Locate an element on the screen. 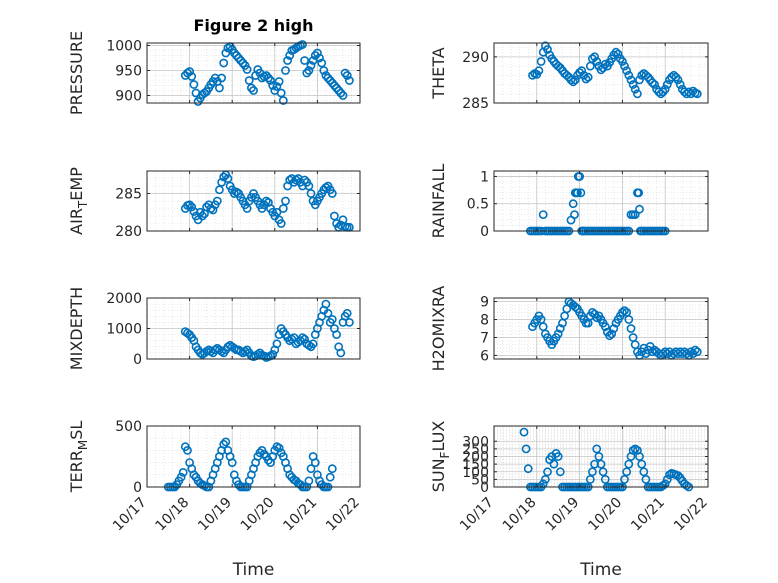  y-tick-label: 8 is located at coordinates (484, 321).